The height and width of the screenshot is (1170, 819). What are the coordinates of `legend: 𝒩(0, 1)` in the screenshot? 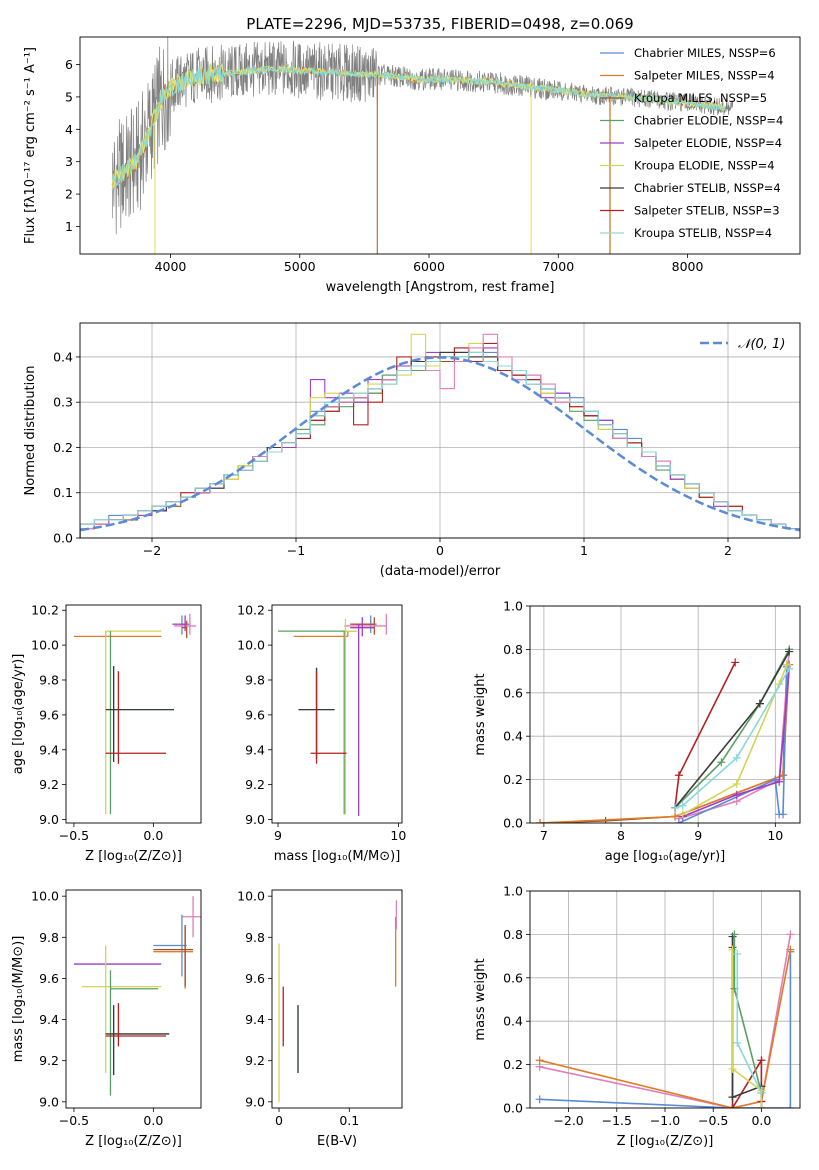 It's located at (742, 344).